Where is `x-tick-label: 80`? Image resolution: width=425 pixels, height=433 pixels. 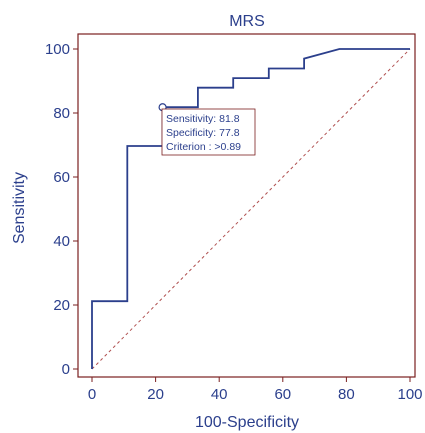 x-tick-label: 80 is located at coordinates (346, 394).